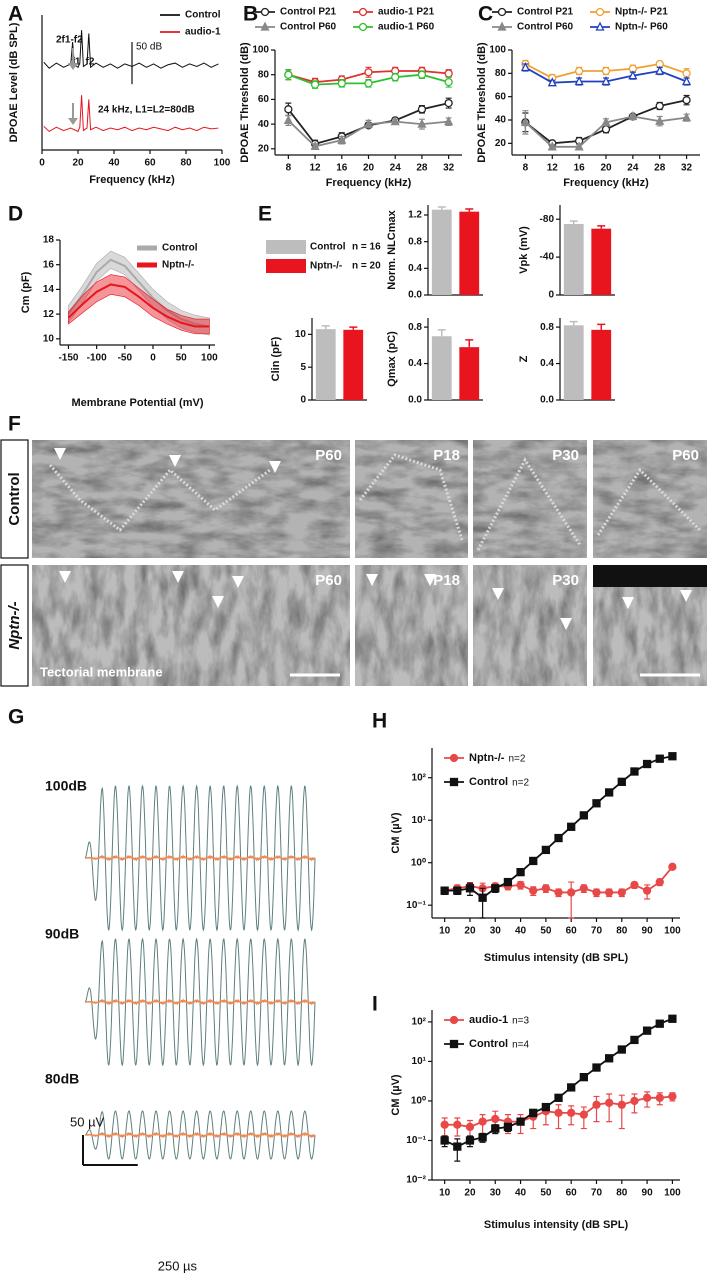 This screenshot has height=1280, width=710. What do you see at coordinates (520, 1021) in the screenshot?
I see `legend-note: n=3` at bounding box center [520, 1021].